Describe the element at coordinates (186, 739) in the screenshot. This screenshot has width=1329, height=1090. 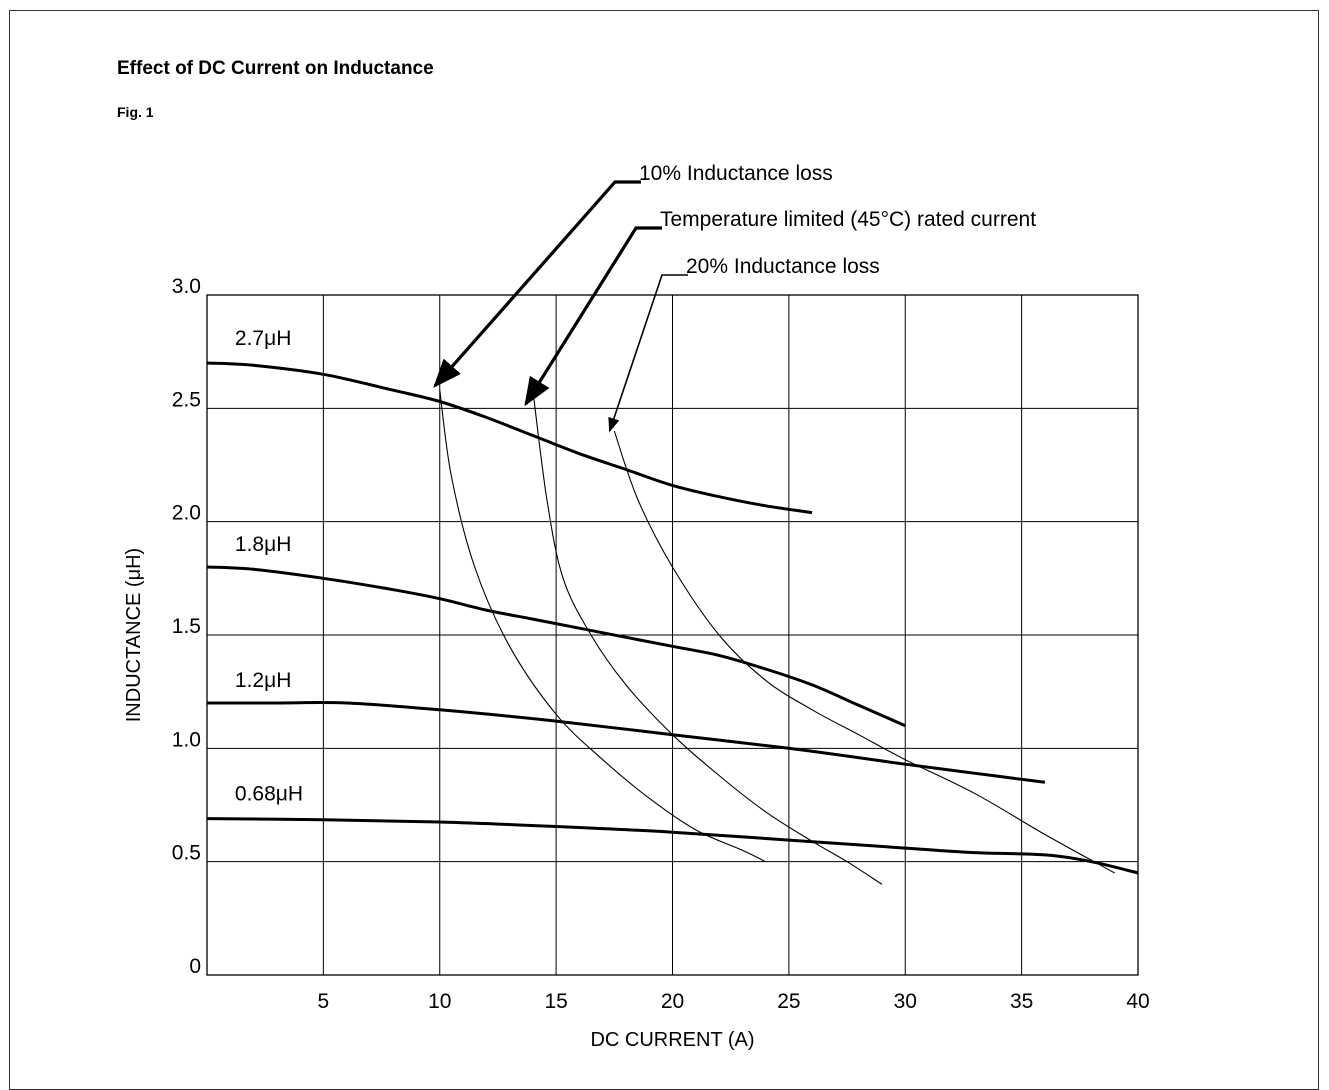
I see `y-tick-label: 1.0` at that location.